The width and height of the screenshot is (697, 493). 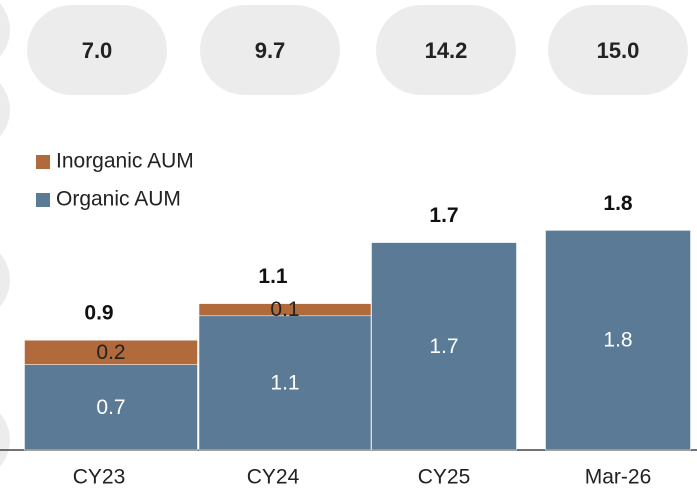 I want to click on legend-label: Organic AUM, so click(x=118, y=199).